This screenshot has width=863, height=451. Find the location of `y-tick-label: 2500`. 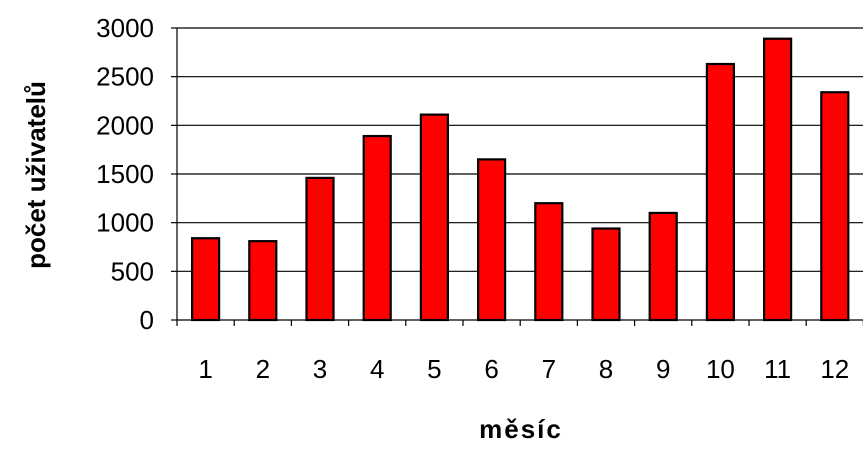

y-tick-label: 2500 is located at coordinates (125, 77).